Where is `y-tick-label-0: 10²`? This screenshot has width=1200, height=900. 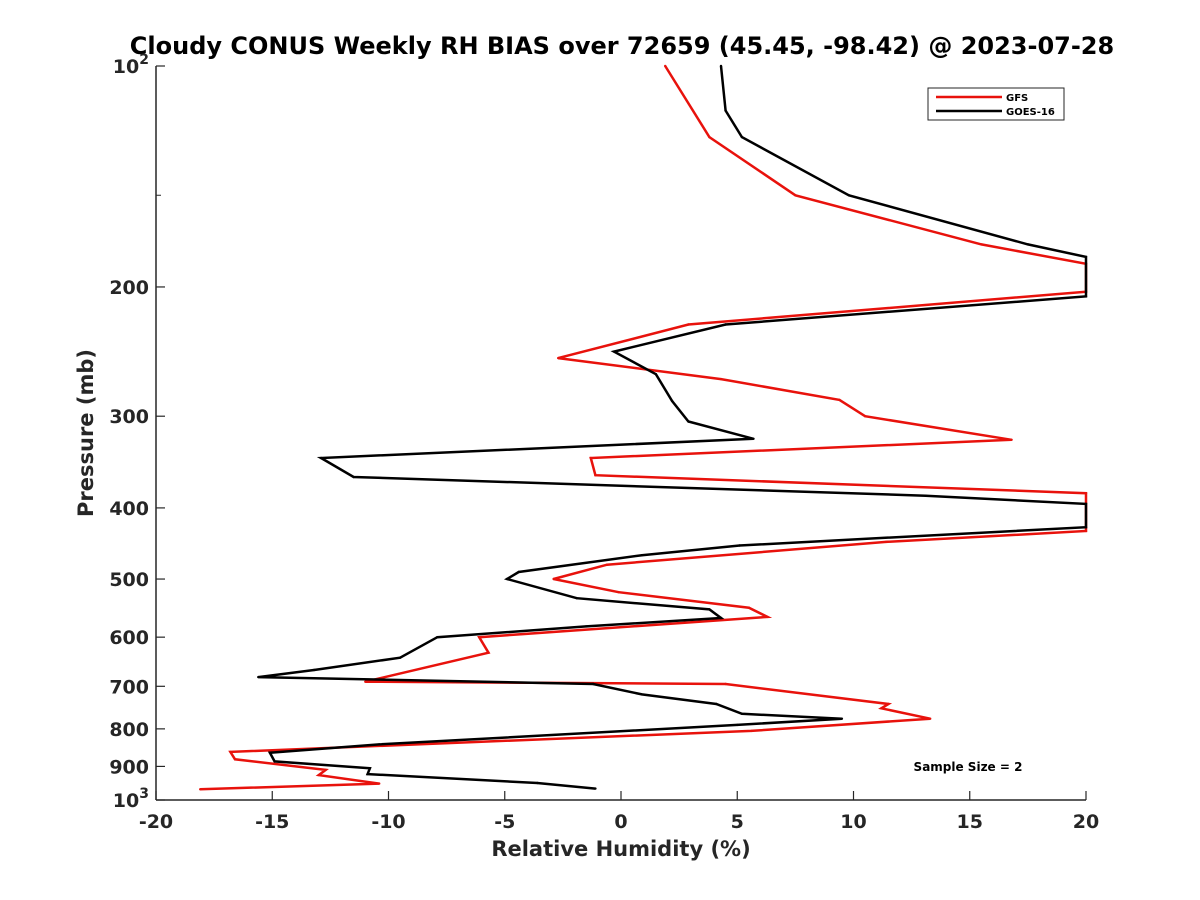 y-tick-label-0: 10² is located at coordinates (131, 65).